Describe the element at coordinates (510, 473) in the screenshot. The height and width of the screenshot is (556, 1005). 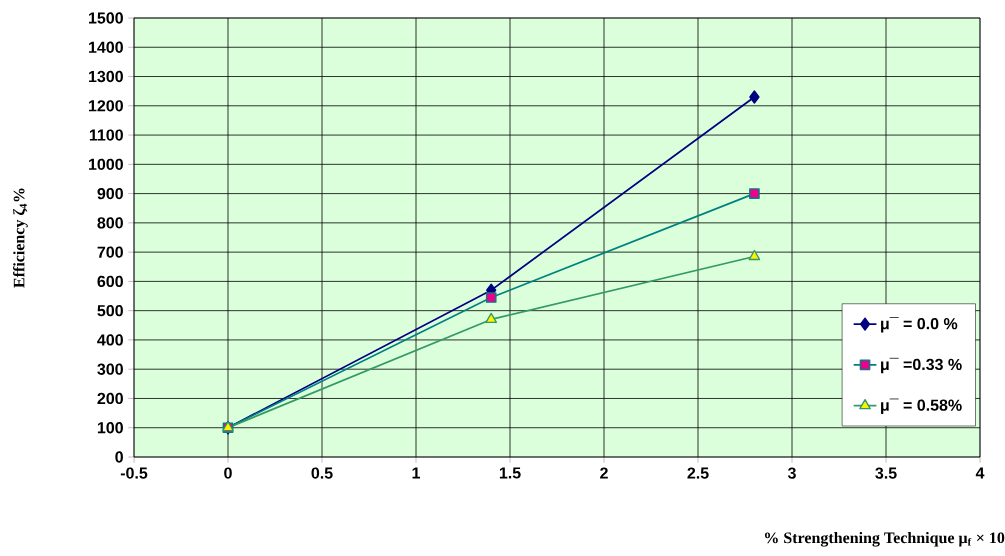
I see `x-tick-label: 1.5` at that location.